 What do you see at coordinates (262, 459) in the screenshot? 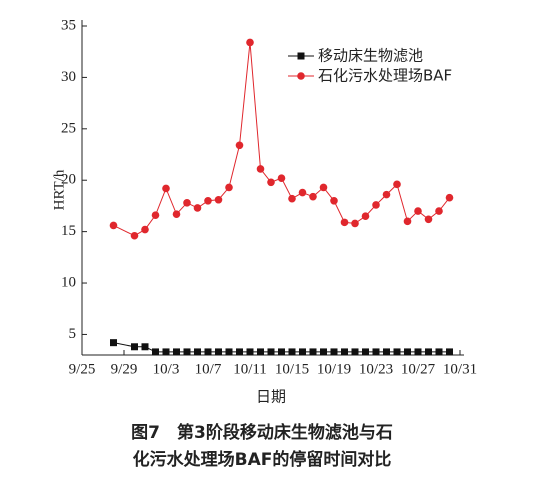
I see `caption: 化污水处理场BAF的停留时间对比` at bounding box center [262, 459].